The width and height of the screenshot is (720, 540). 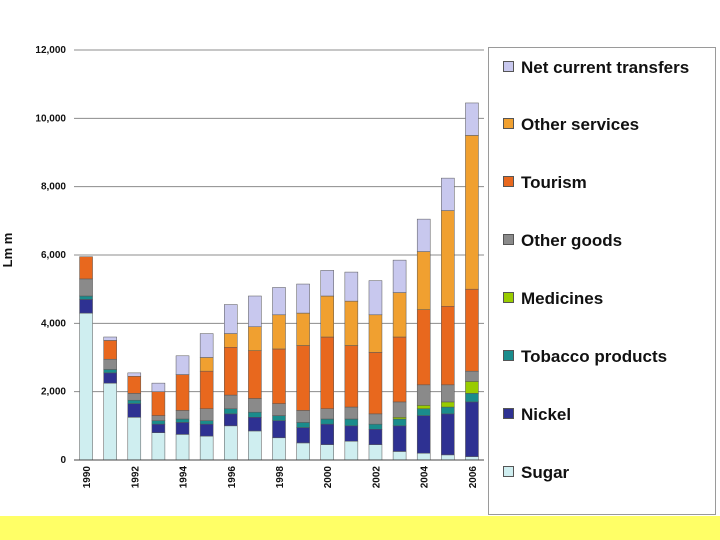 I want to click on y-tick-label: 8,000, so click(x=53, y=187).